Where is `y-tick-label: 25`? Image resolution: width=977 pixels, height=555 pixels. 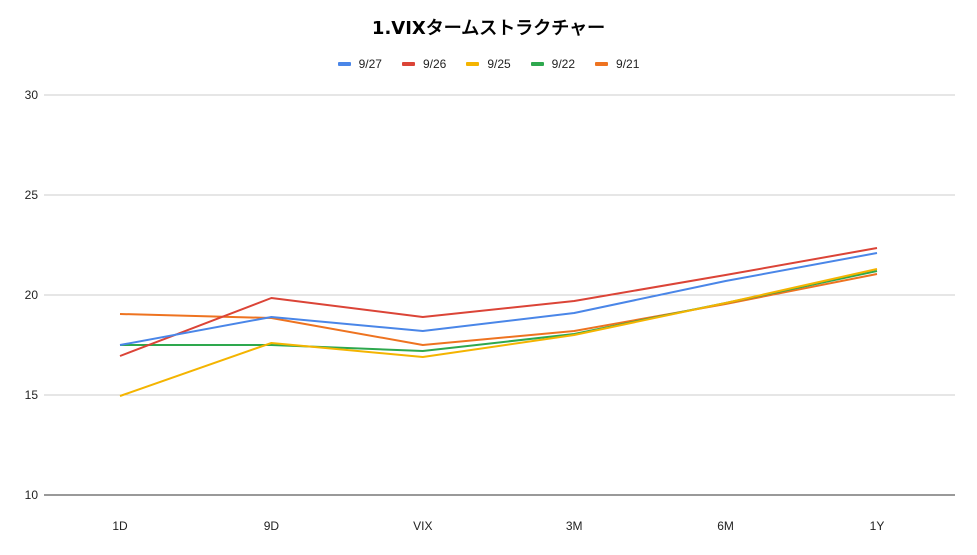
y-tick-label: 25 is located at coordinates (32, 195).